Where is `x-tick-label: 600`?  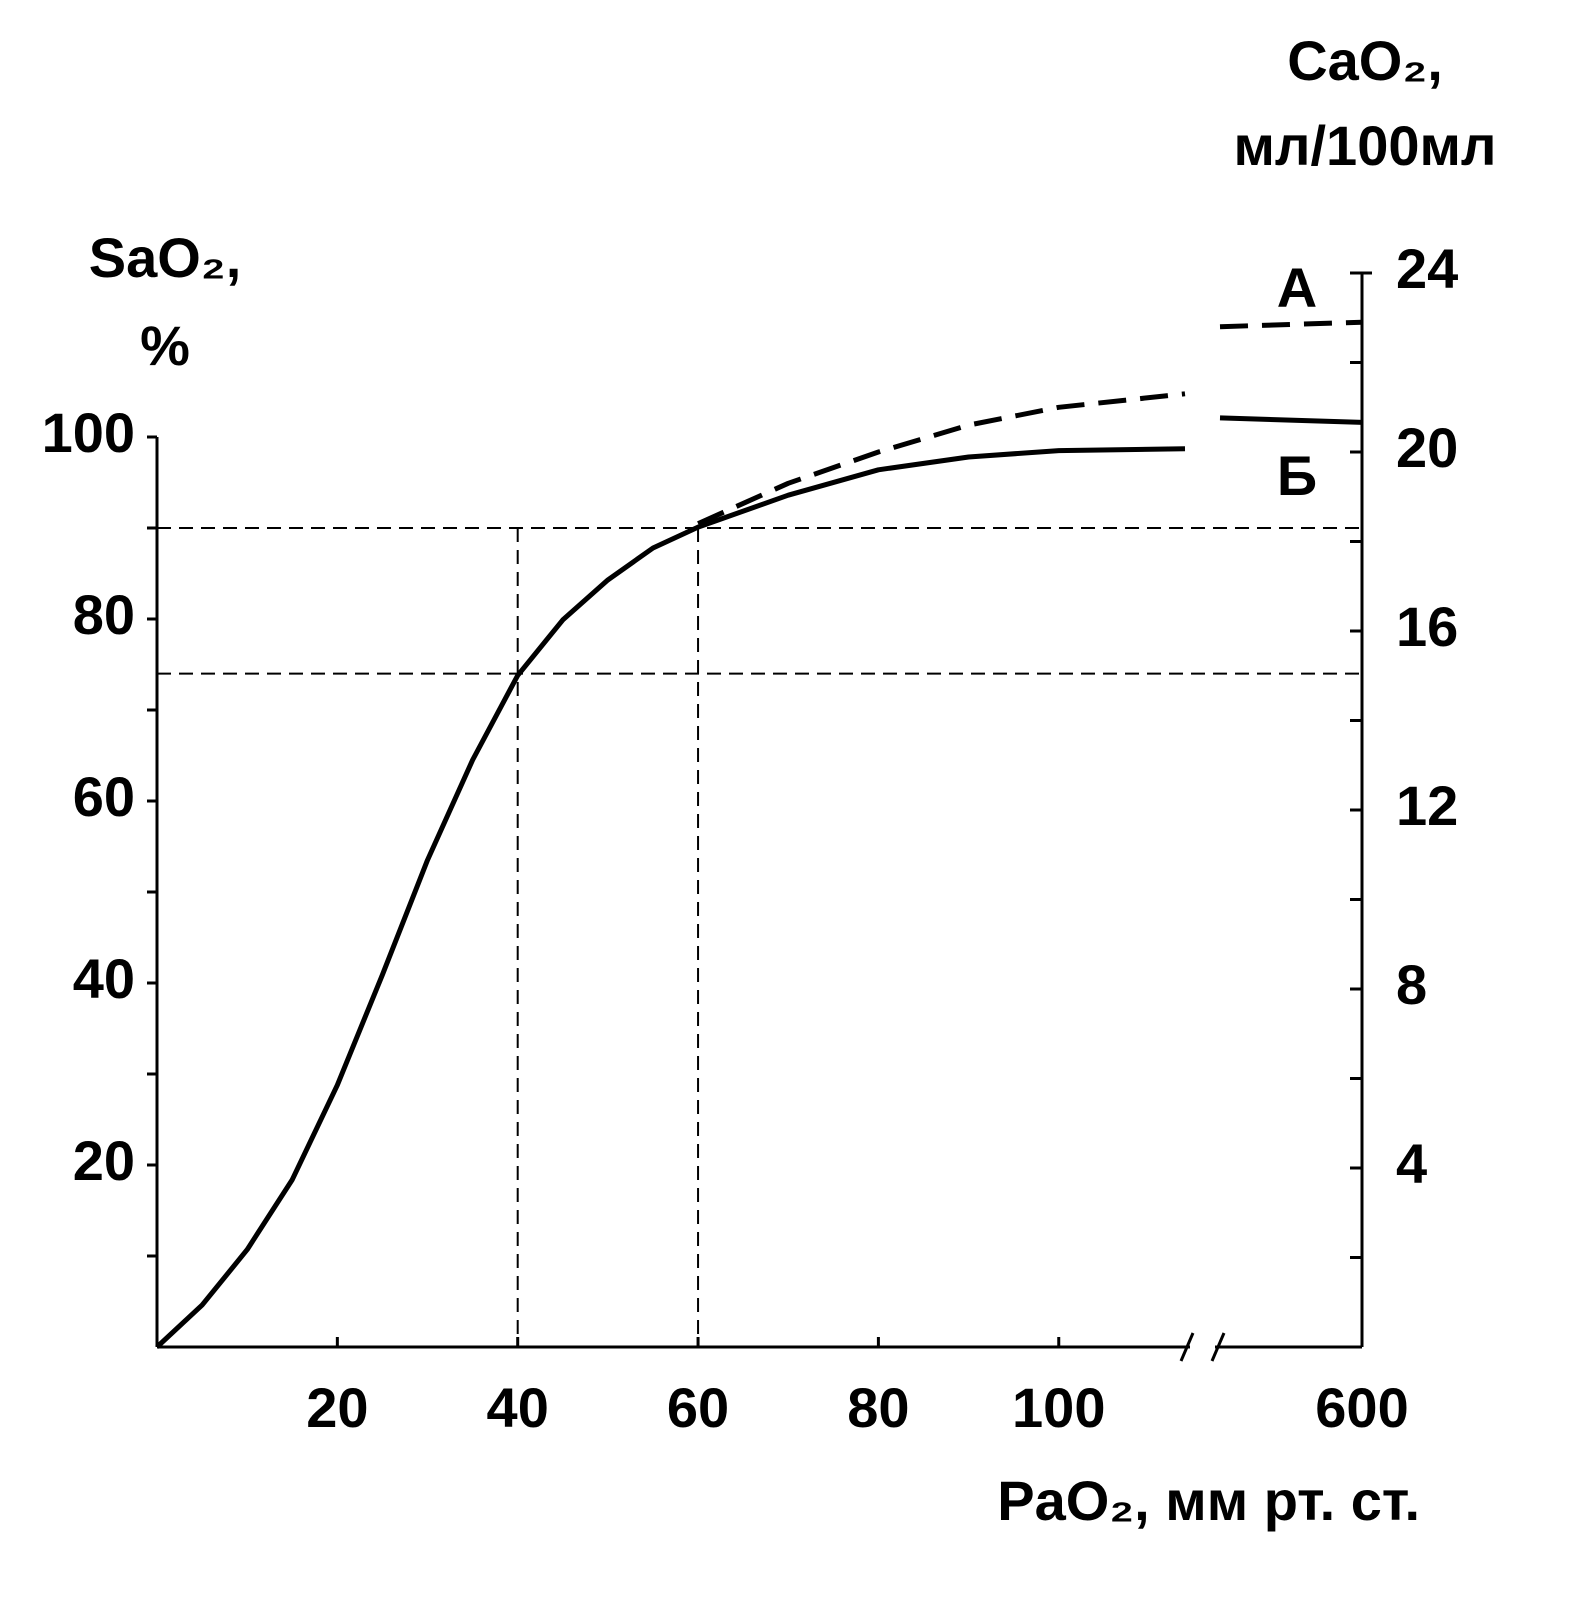
x-tick-label: 600 is located at coordinates (1361, 1407).